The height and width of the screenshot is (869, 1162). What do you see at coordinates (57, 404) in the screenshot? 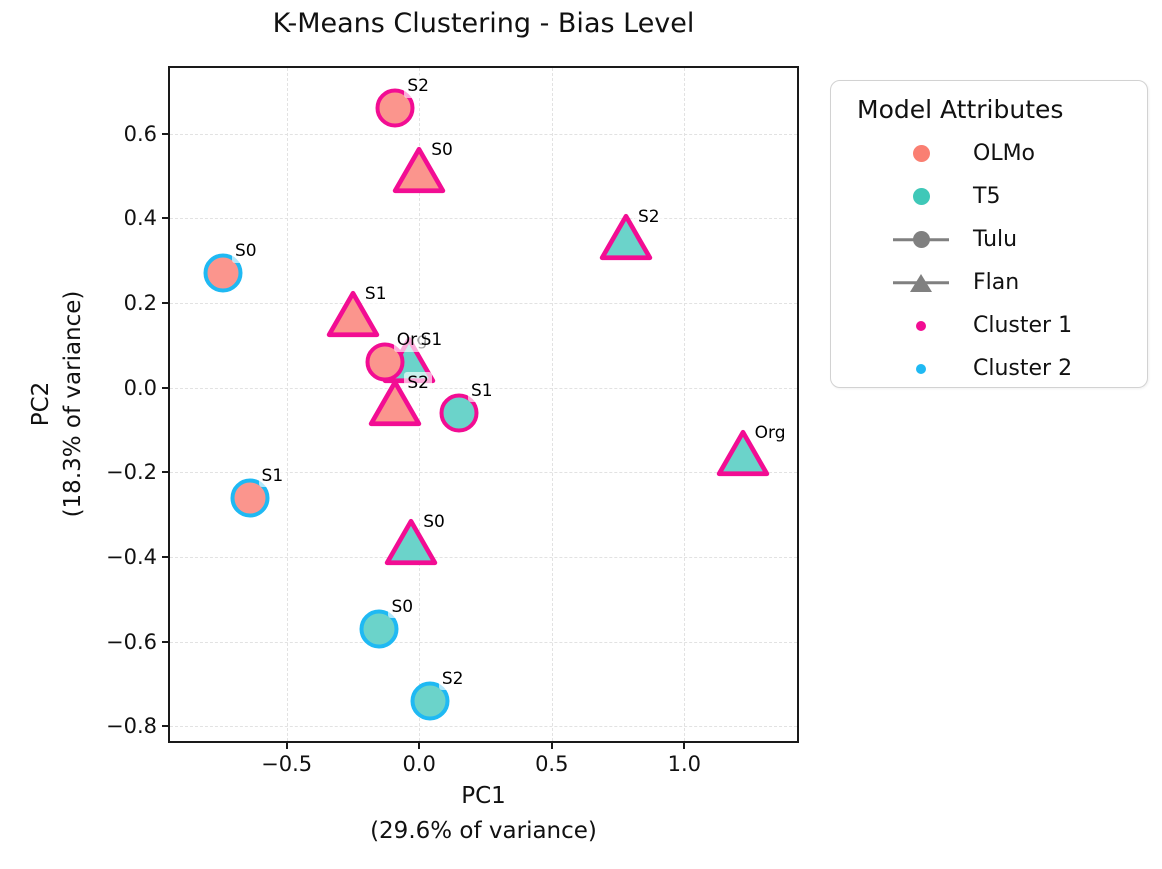
I see `y-axis-label: PC2 (18.3% of variance)` at bounding box center [57, 404].